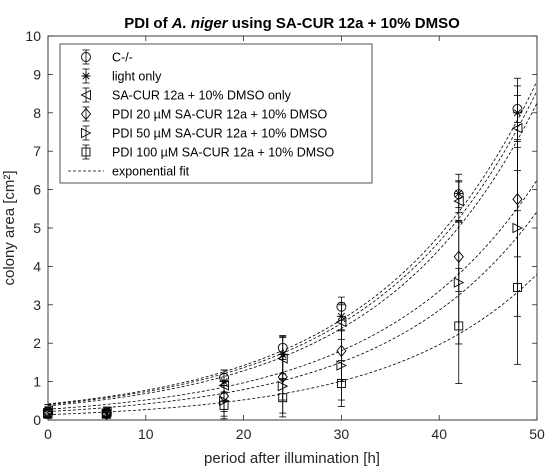 This screenshot has height=473, width=550. I want to click on x-tick-label: 0, so click(48, 434).